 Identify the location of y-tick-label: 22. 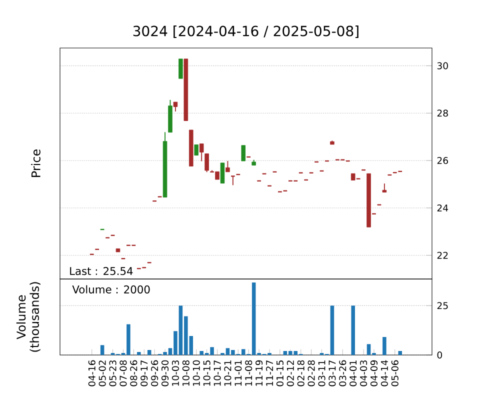
(442, 255).